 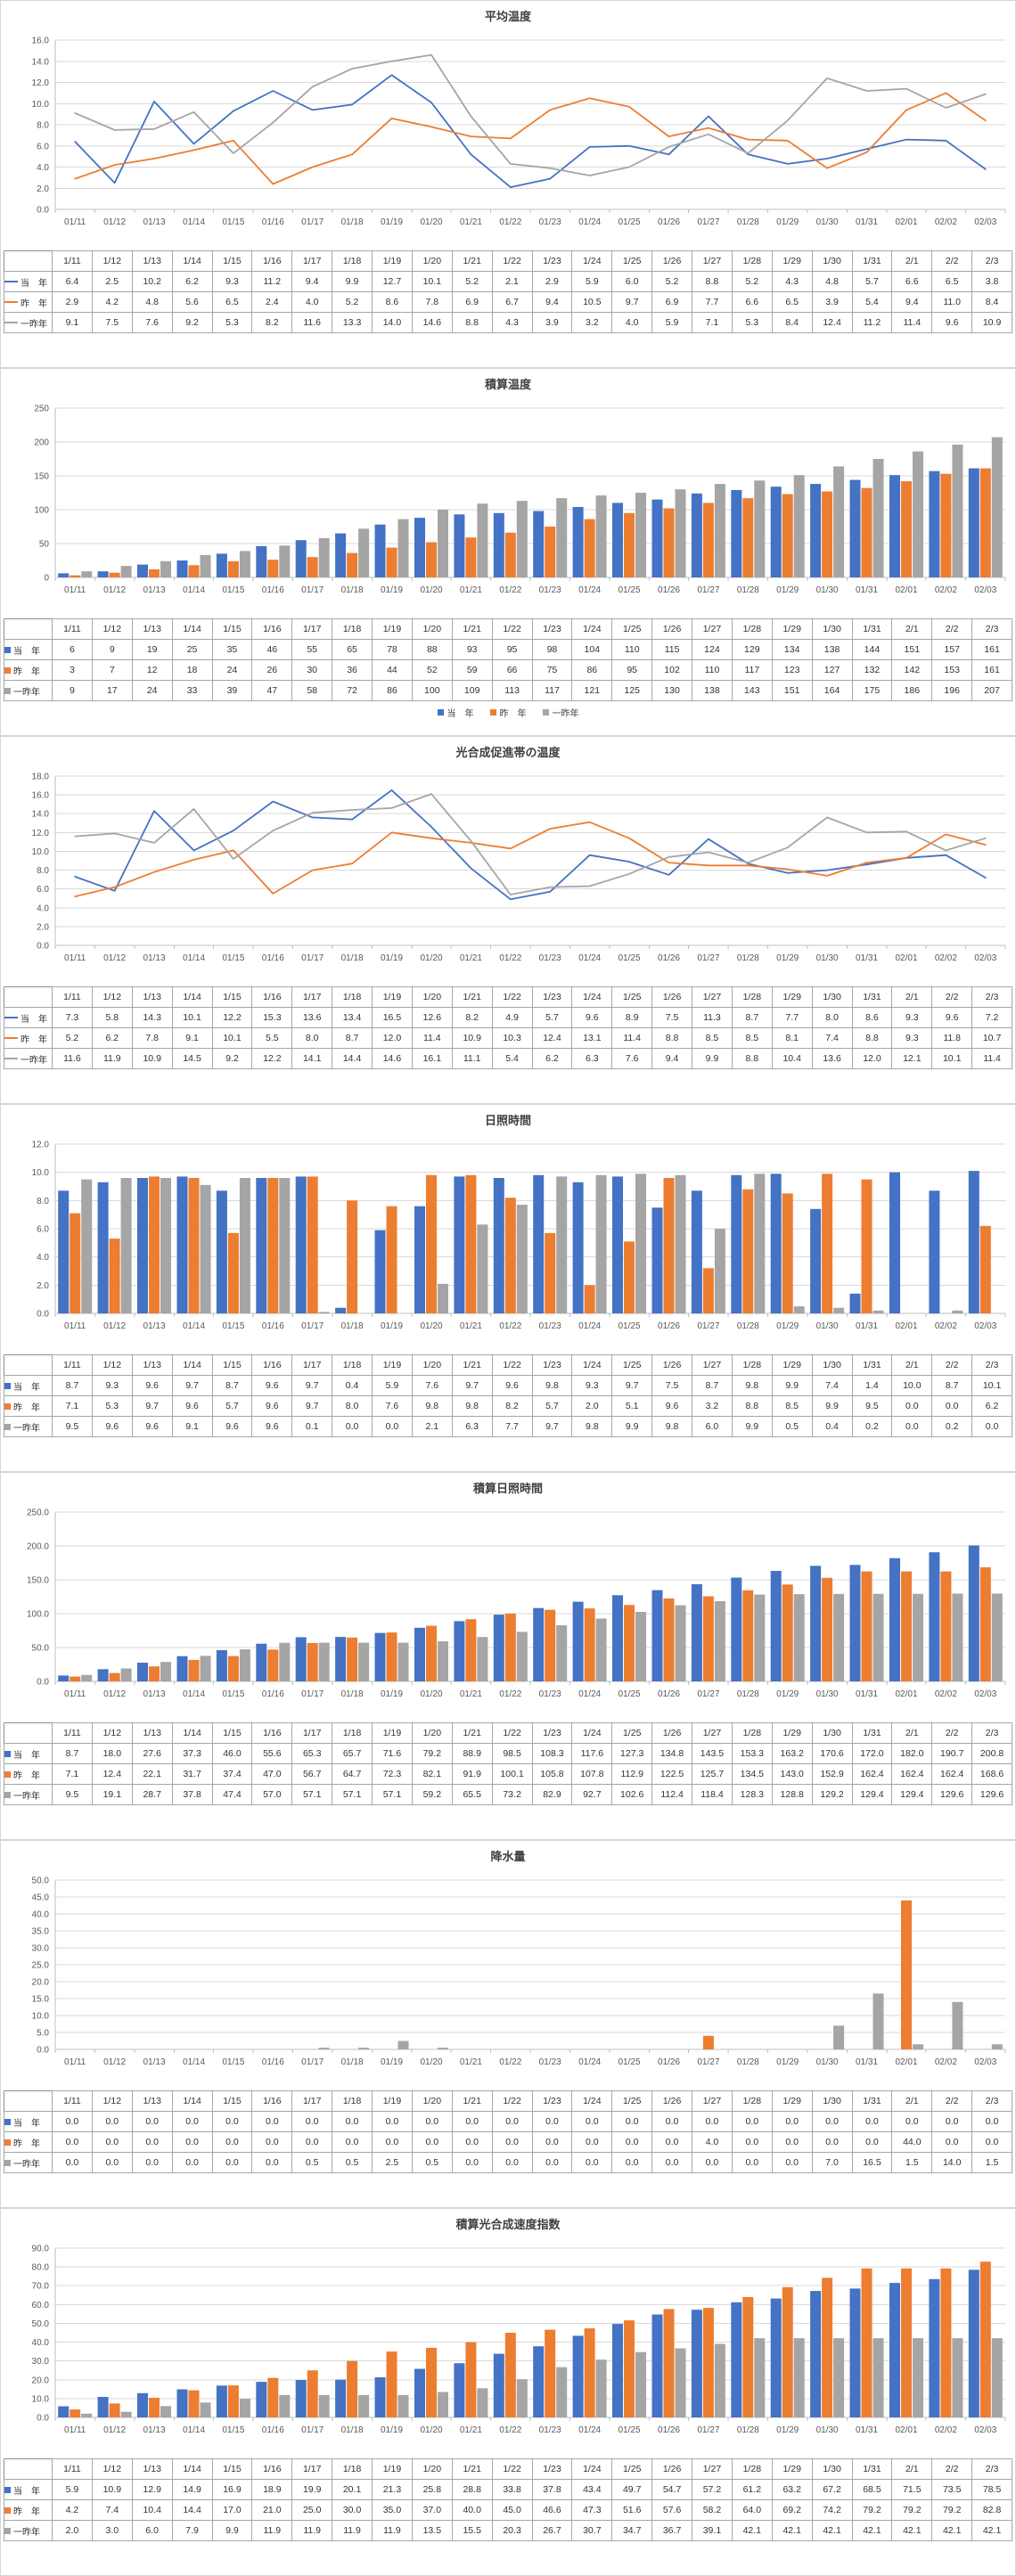 What do you see at coordinates (232, 322) in the screenshot?
I see `table-value-cell: 5.3` at bounding box center [232, 322].